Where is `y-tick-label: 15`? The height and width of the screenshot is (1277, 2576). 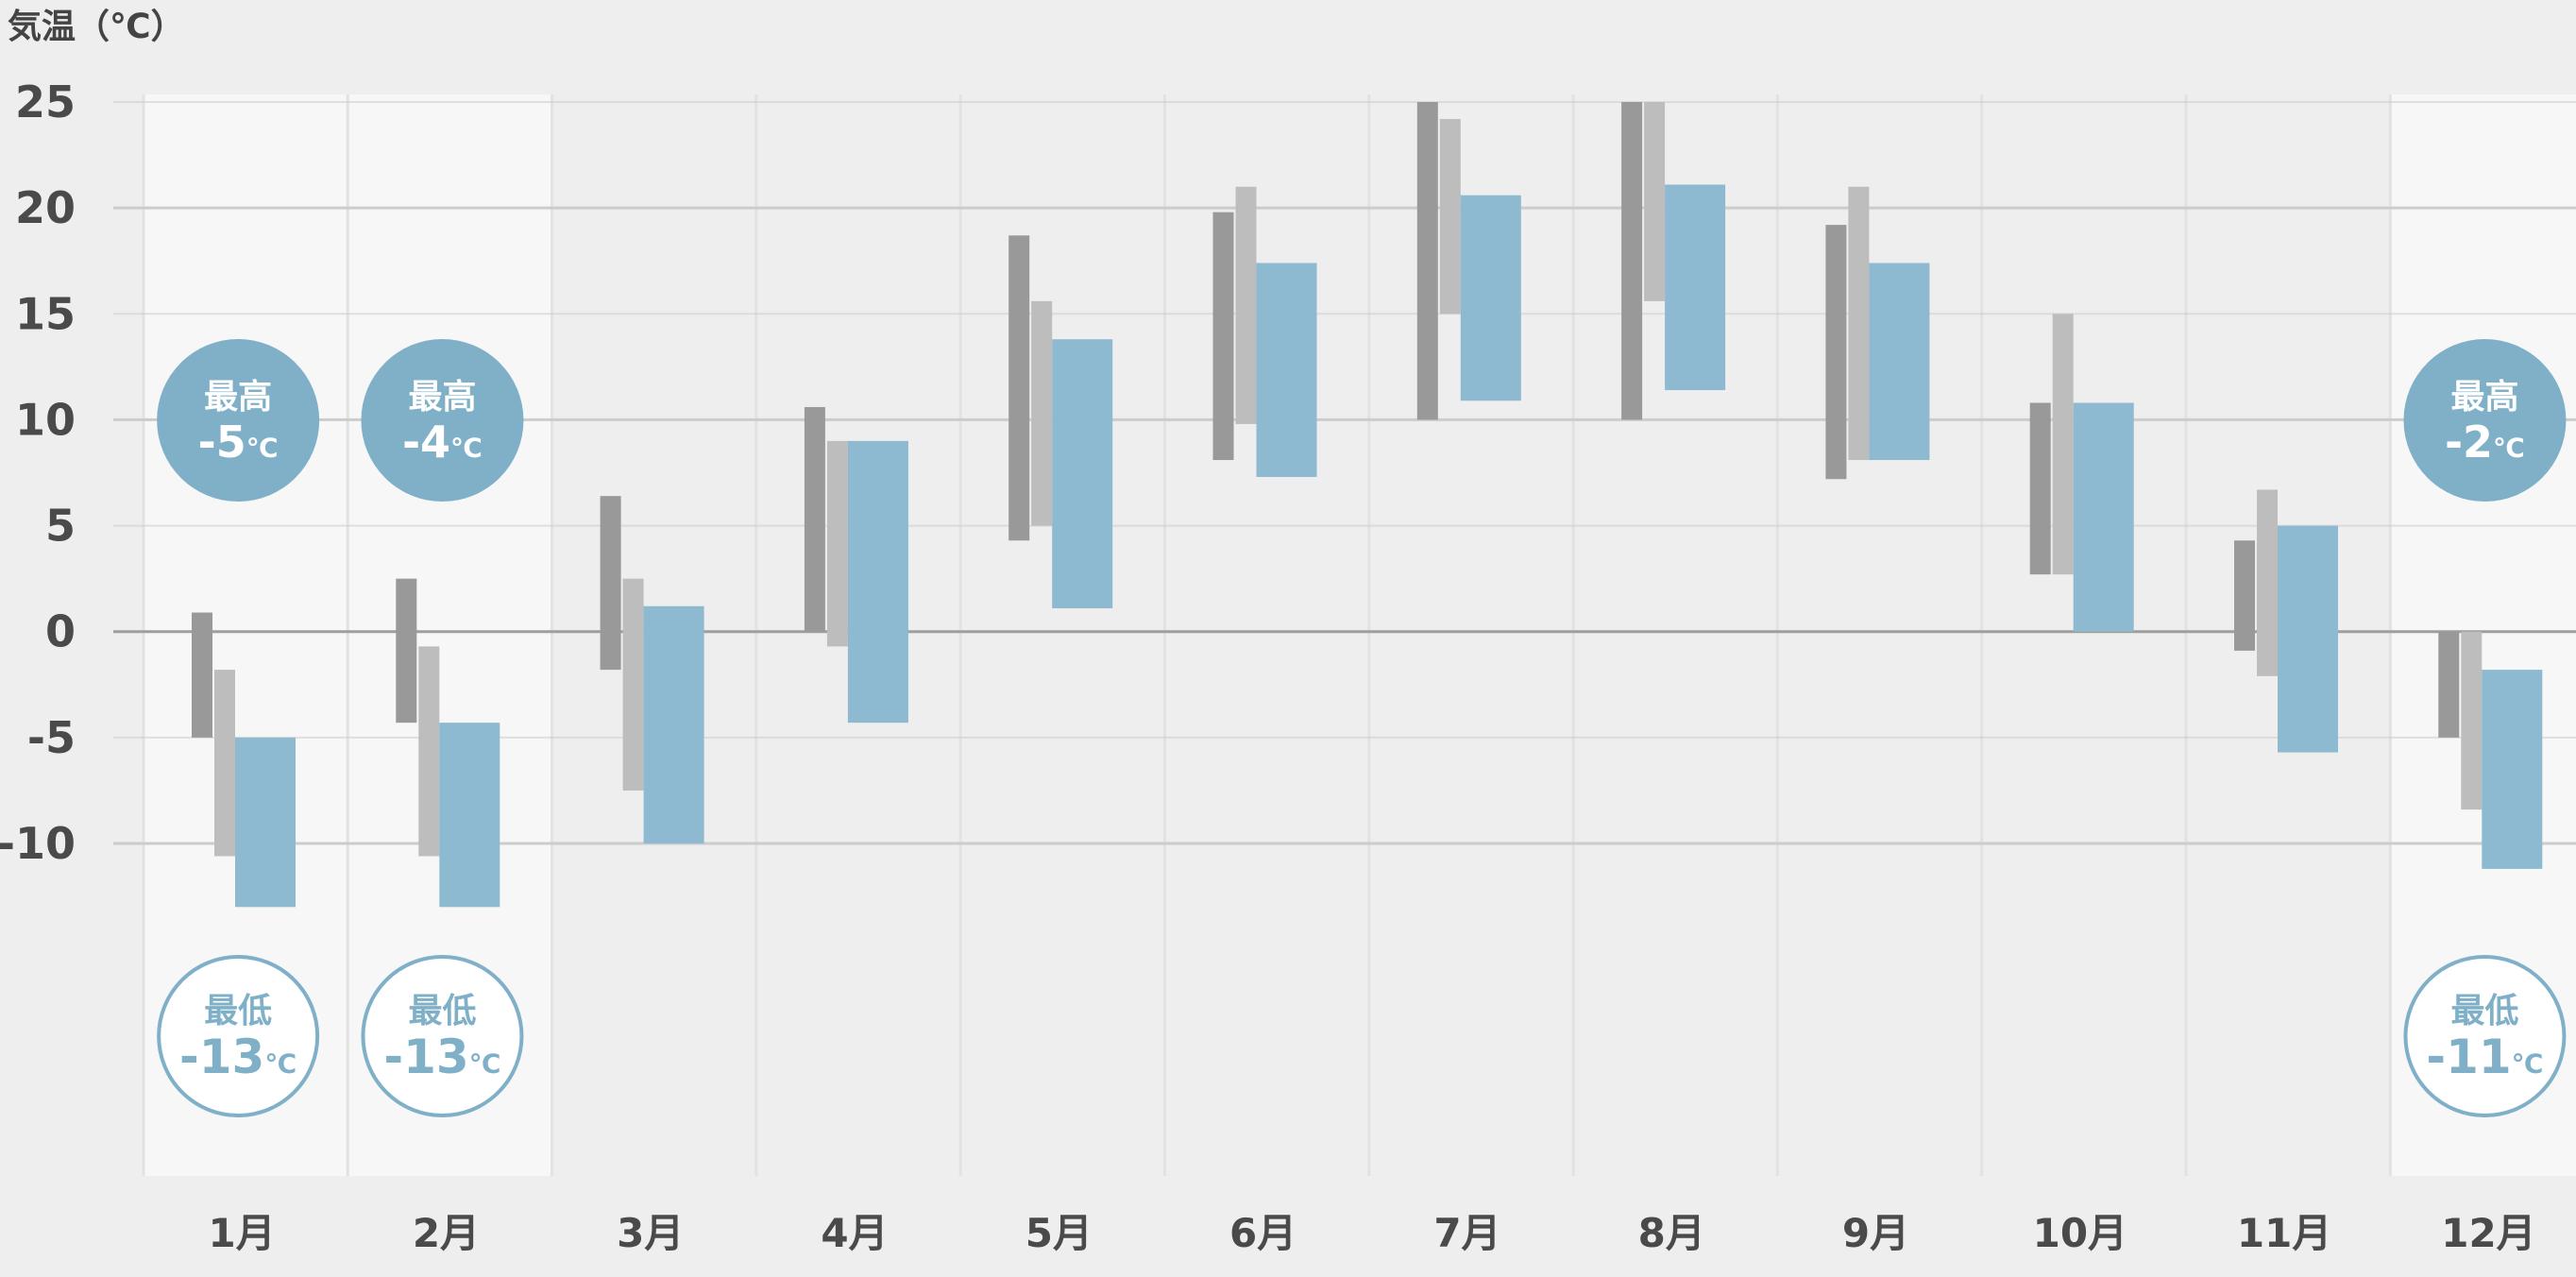 y-tick-label: 15 is located at coordinates (45, 313).